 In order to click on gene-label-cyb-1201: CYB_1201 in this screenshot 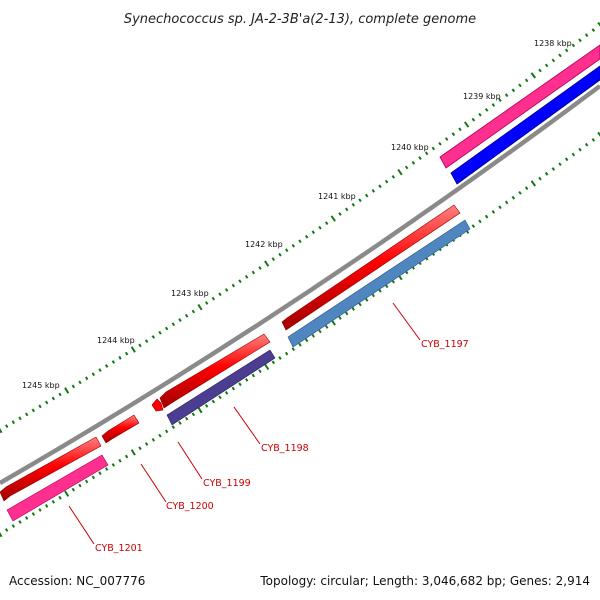, I will do `click(119, 548)`.